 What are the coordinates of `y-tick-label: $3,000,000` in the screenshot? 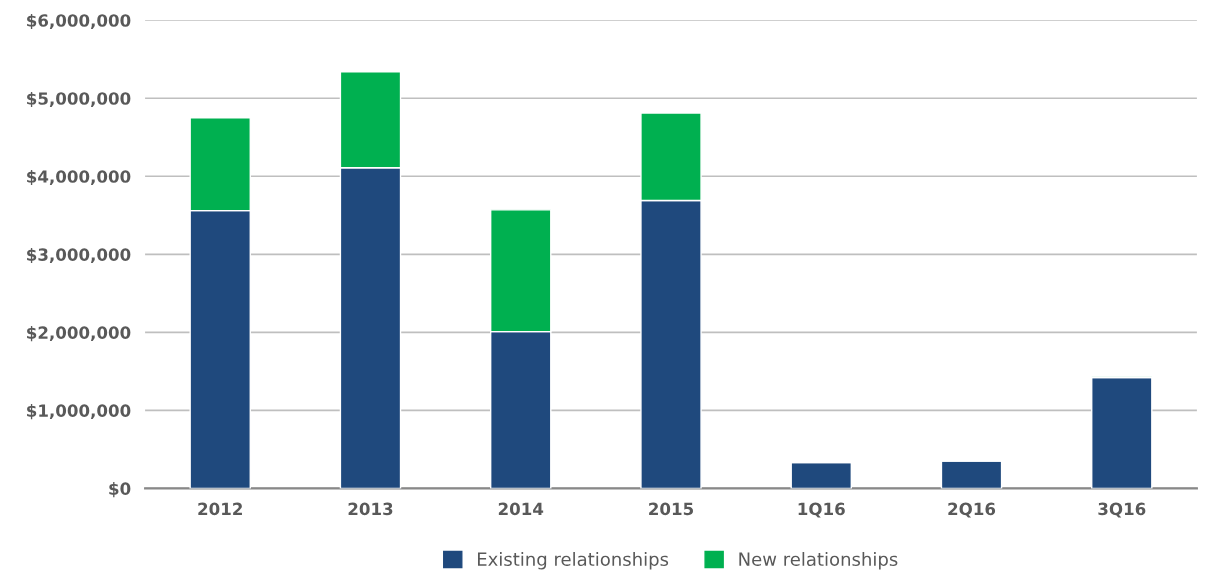 It's located at (79, 255).